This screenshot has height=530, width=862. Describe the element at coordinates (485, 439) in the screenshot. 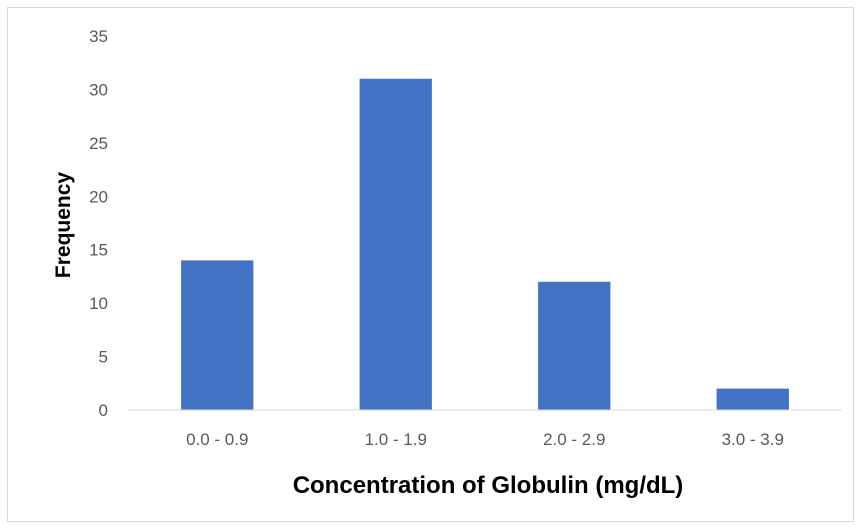

I see `x-axis-ticks: 0.0 - 0.9 1.0 - 1.9 2.0 - 2.9 3.0 - 3.9` at that location.